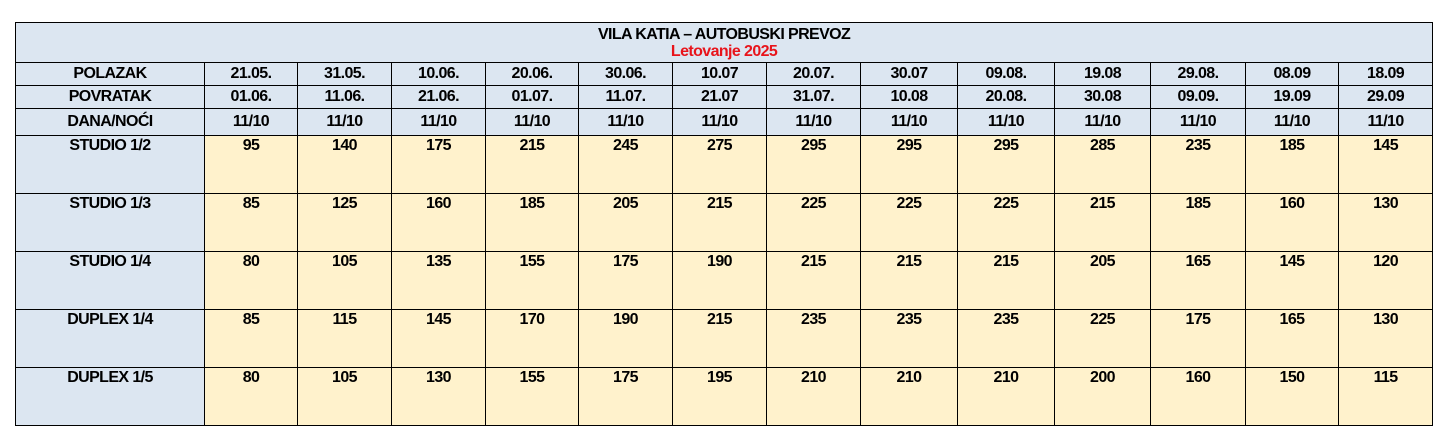 This screenshot has width=1441, height=445. I want to click on row-label: STUDIO 1/4, so click(110, 280).